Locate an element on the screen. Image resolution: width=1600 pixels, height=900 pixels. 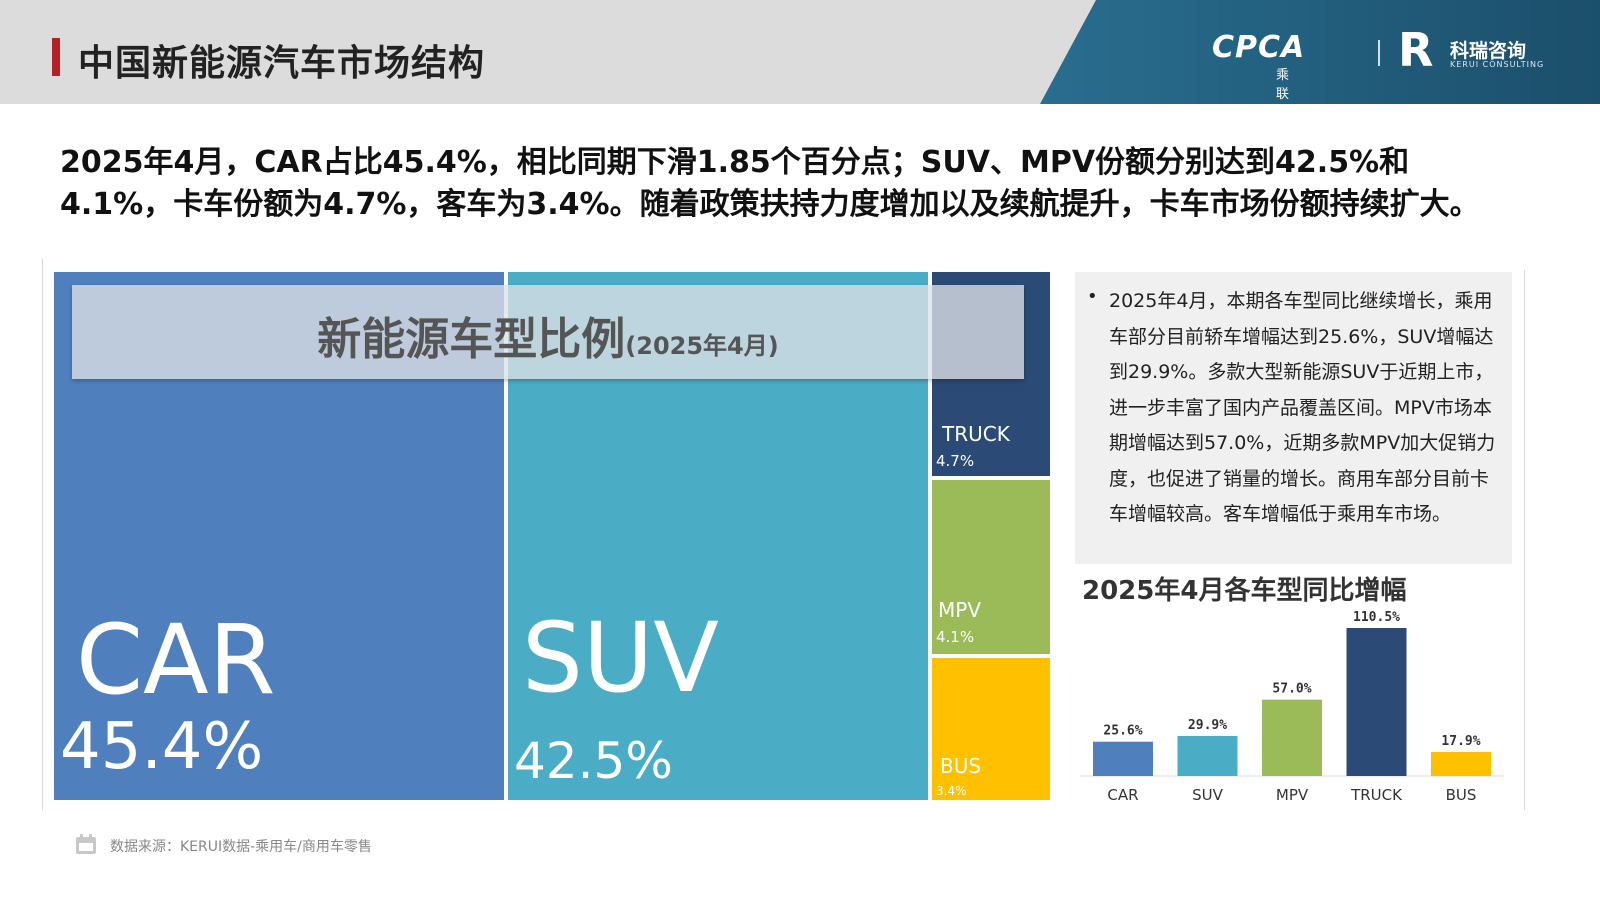
bar-value-label: 110.5% is located at coordinates (1376, 617).